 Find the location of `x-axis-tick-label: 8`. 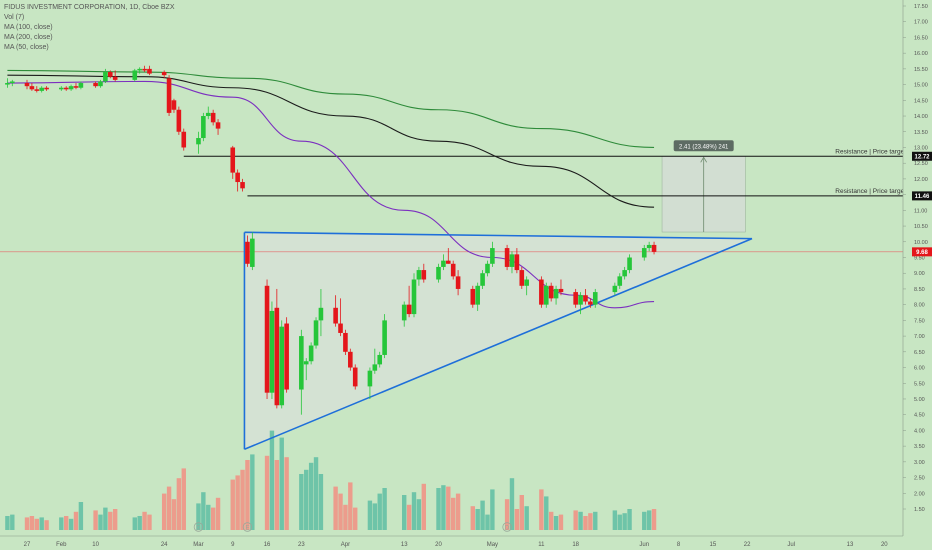

x-axis-tick-label: 8 is located at coordinates (679, 545).